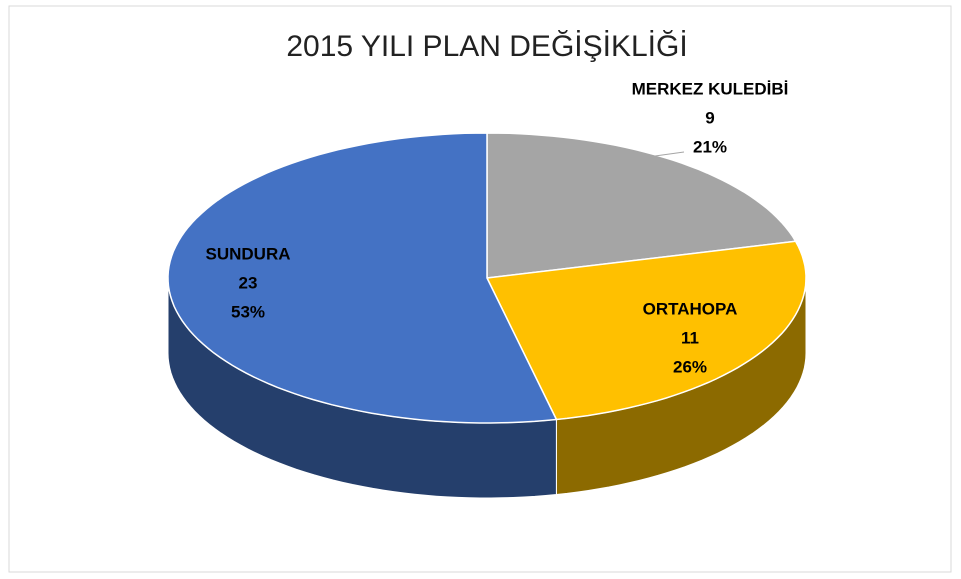 The height and width of the screenshot is (579, 961). Describe the element at coordinates (710, 88) in the screenshot. I see `data-label-name: MERKEZ KULEDİBİ` at that location.